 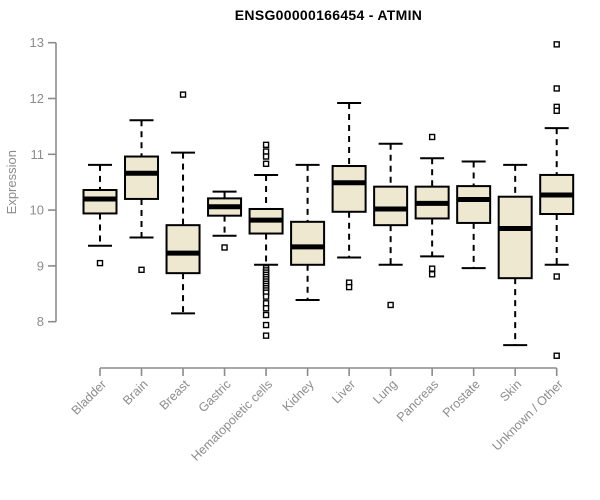 What do you see at coordinates (385, 392) in the screenshot?
I see `x-tick-label: Lung` at bounding box center [385, 392].